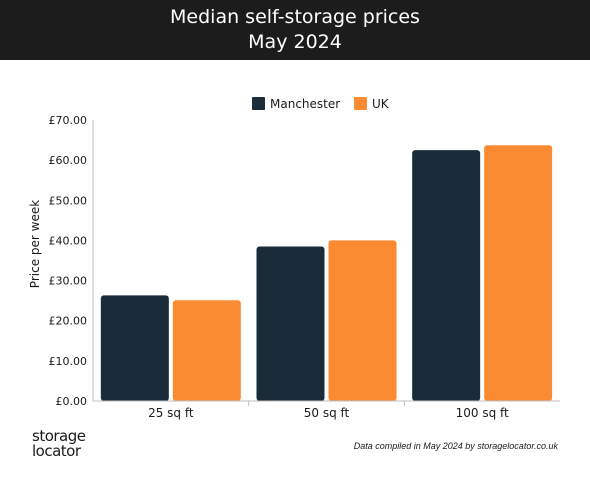 The width and height of the screenshot is (590, 492). Describe the element at coordinates (68, 281) in the screenshot. I see `y-tick-label: £30.00` at that location.